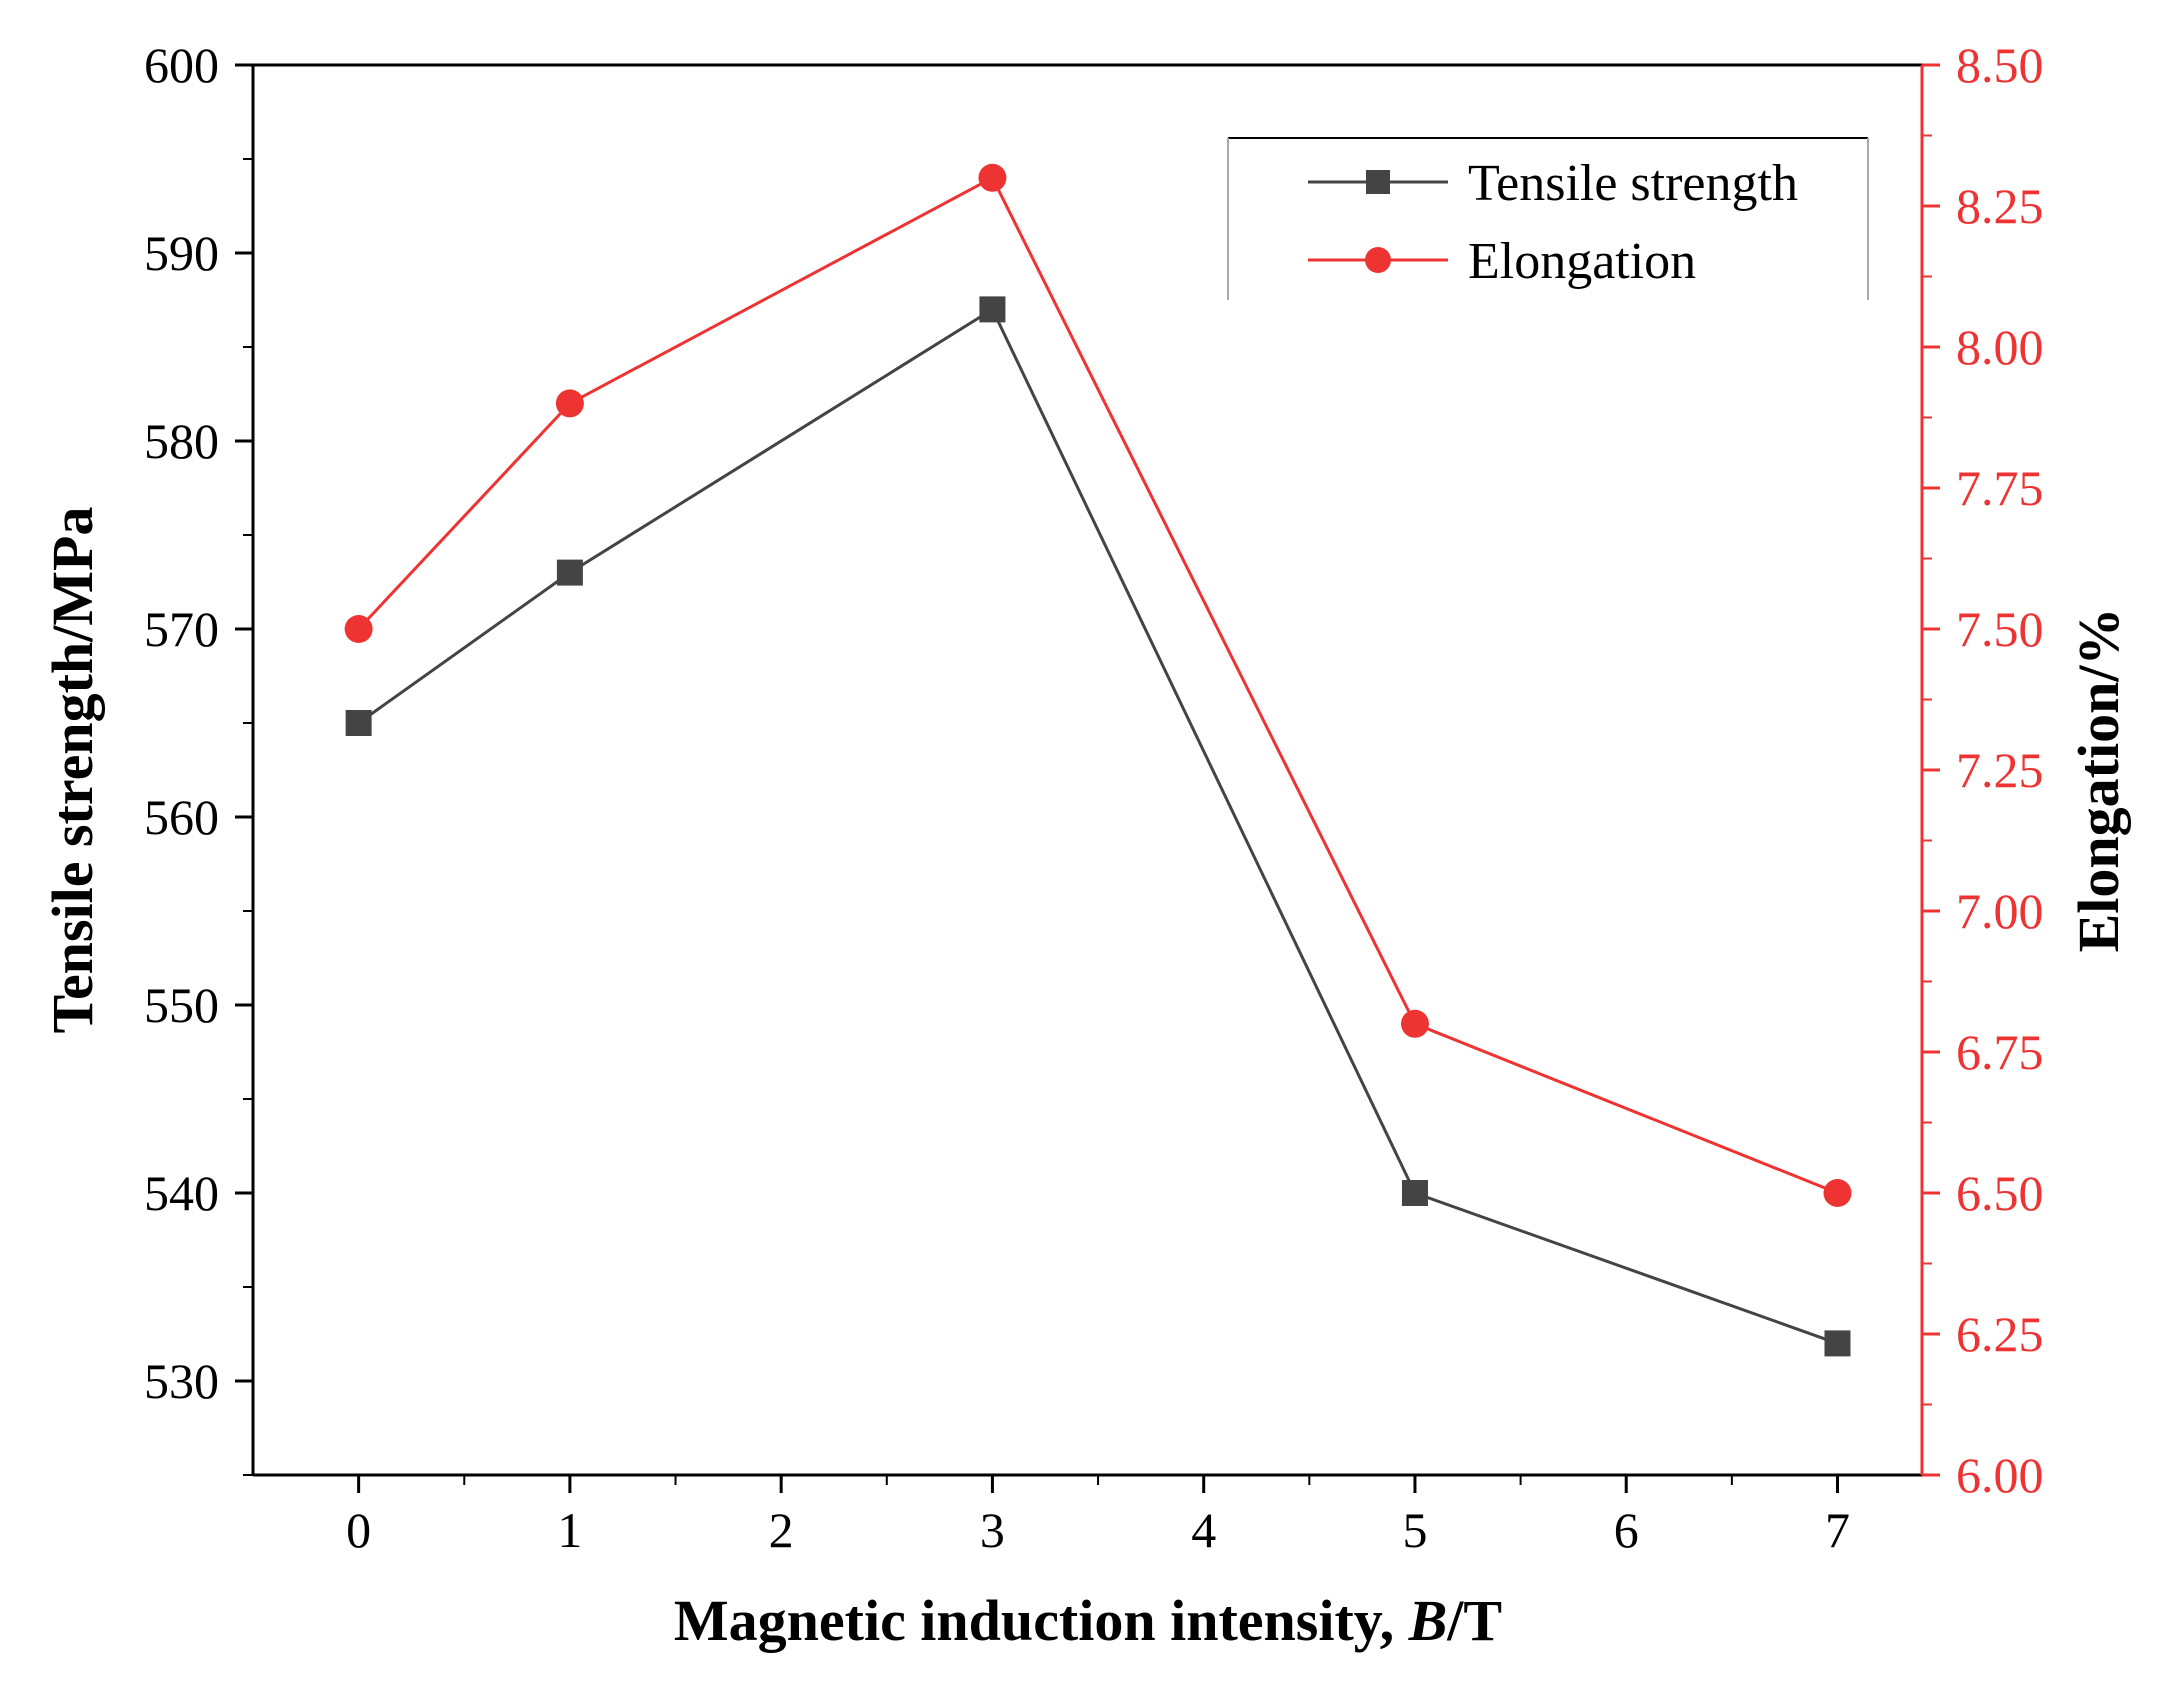 This screenshot has height=1688, width=2168. Describe the element at coordinates (1378, 260) in the screenshot. I see `legend-marker-circle` at that location.